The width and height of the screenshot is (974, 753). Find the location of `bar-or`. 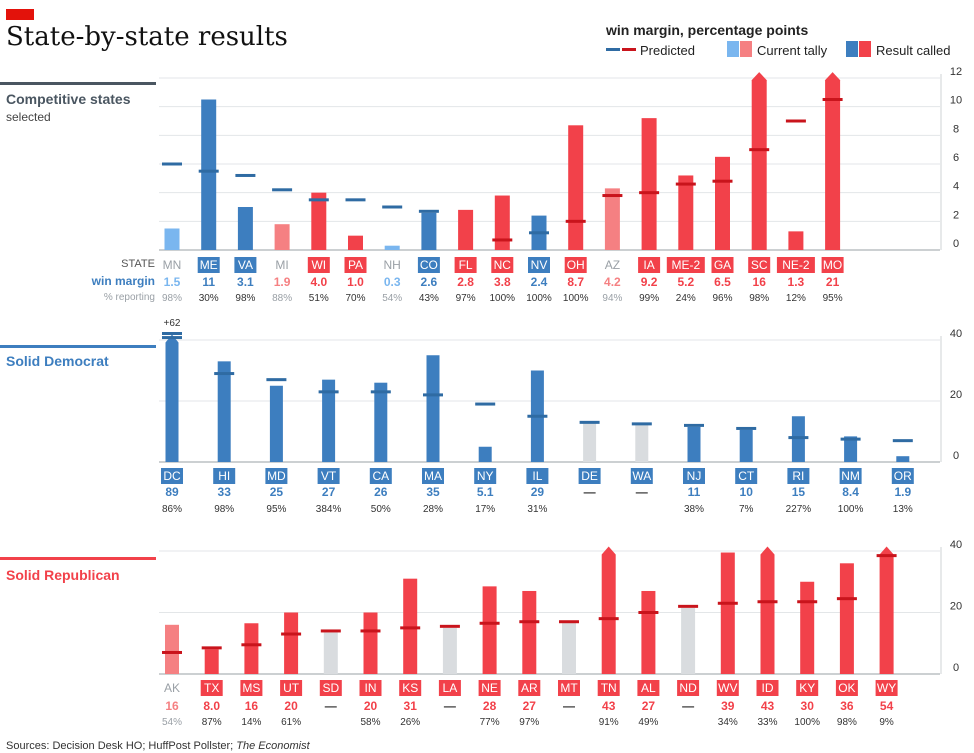

bar-or is located at coordinates (903, 459).